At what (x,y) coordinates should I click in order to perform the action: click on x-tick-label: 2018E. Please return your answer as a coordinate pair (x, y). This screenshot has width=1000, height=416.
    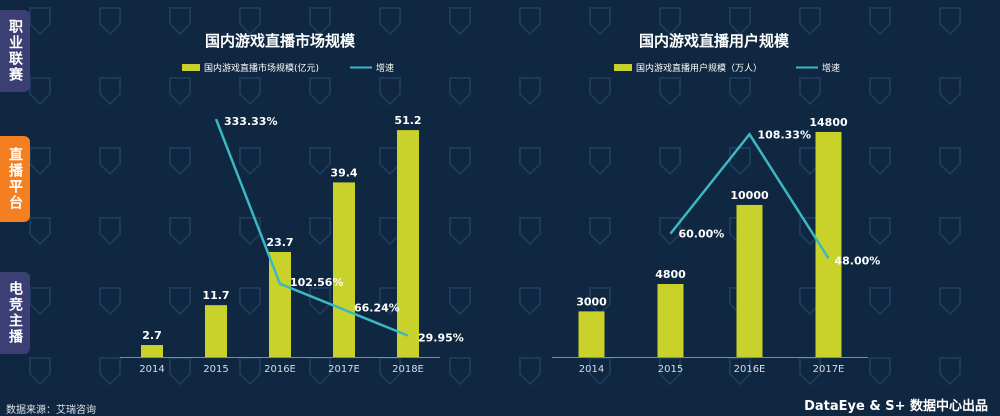
    Looking at the image, I should click on (408, 369).